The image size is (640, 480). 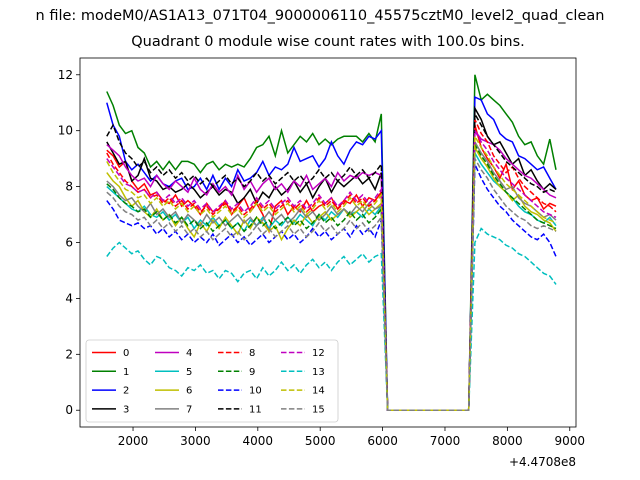 I want to click on x-tick-label: 4000, so click(x=258, y=441).